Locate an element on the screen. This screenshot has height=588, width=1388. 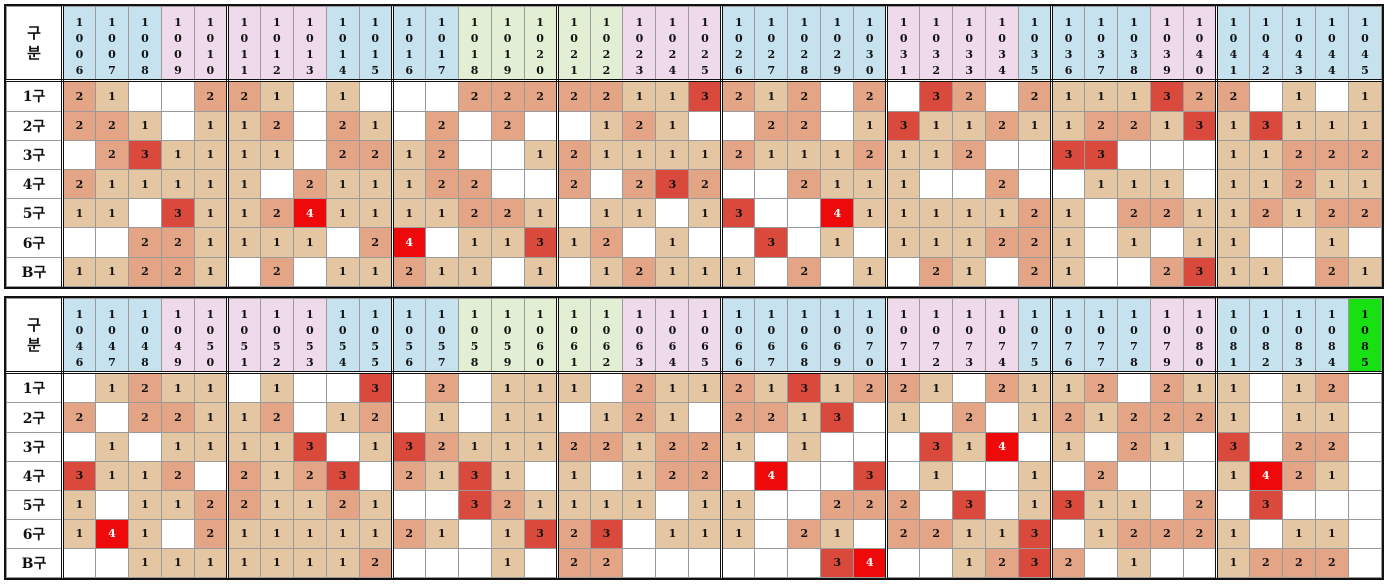
row-label: 5구 is located at coordinates (35, 504).